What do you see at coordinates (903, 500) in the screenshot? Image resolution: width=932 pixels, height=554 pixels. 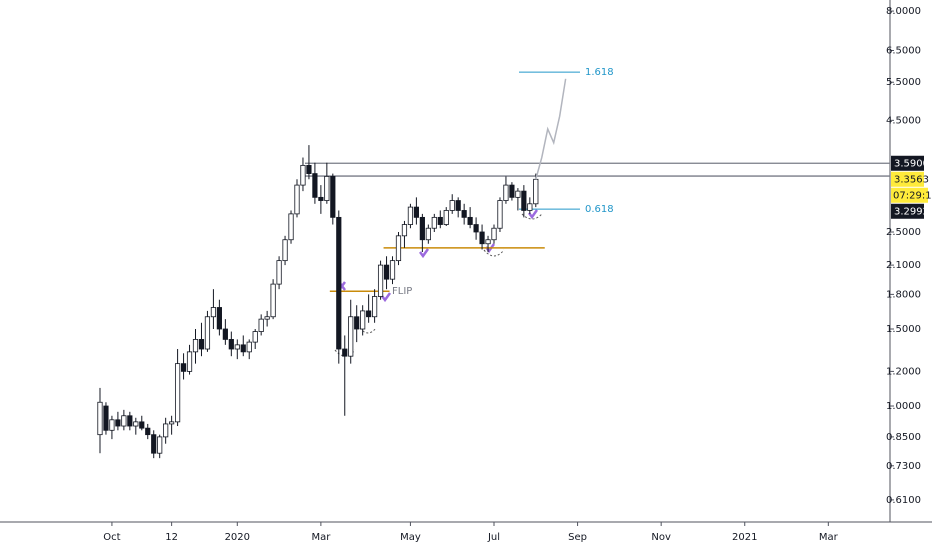 I see `y-tick-label: 0.6100` at bounding box center [903, 500].